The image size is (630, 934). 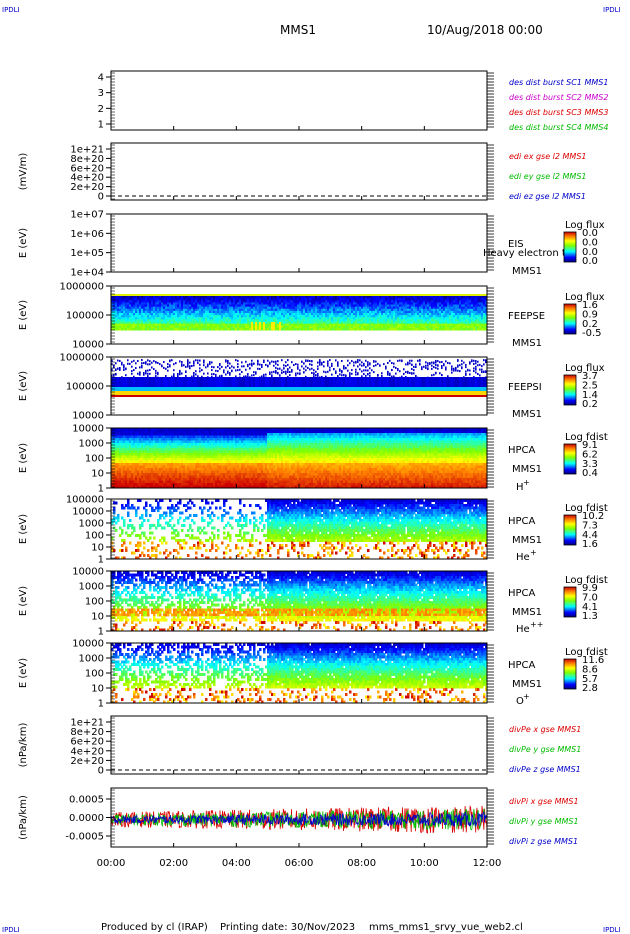 I want to click on y-tick-label: 1e+05, so click(x=87, y=253).